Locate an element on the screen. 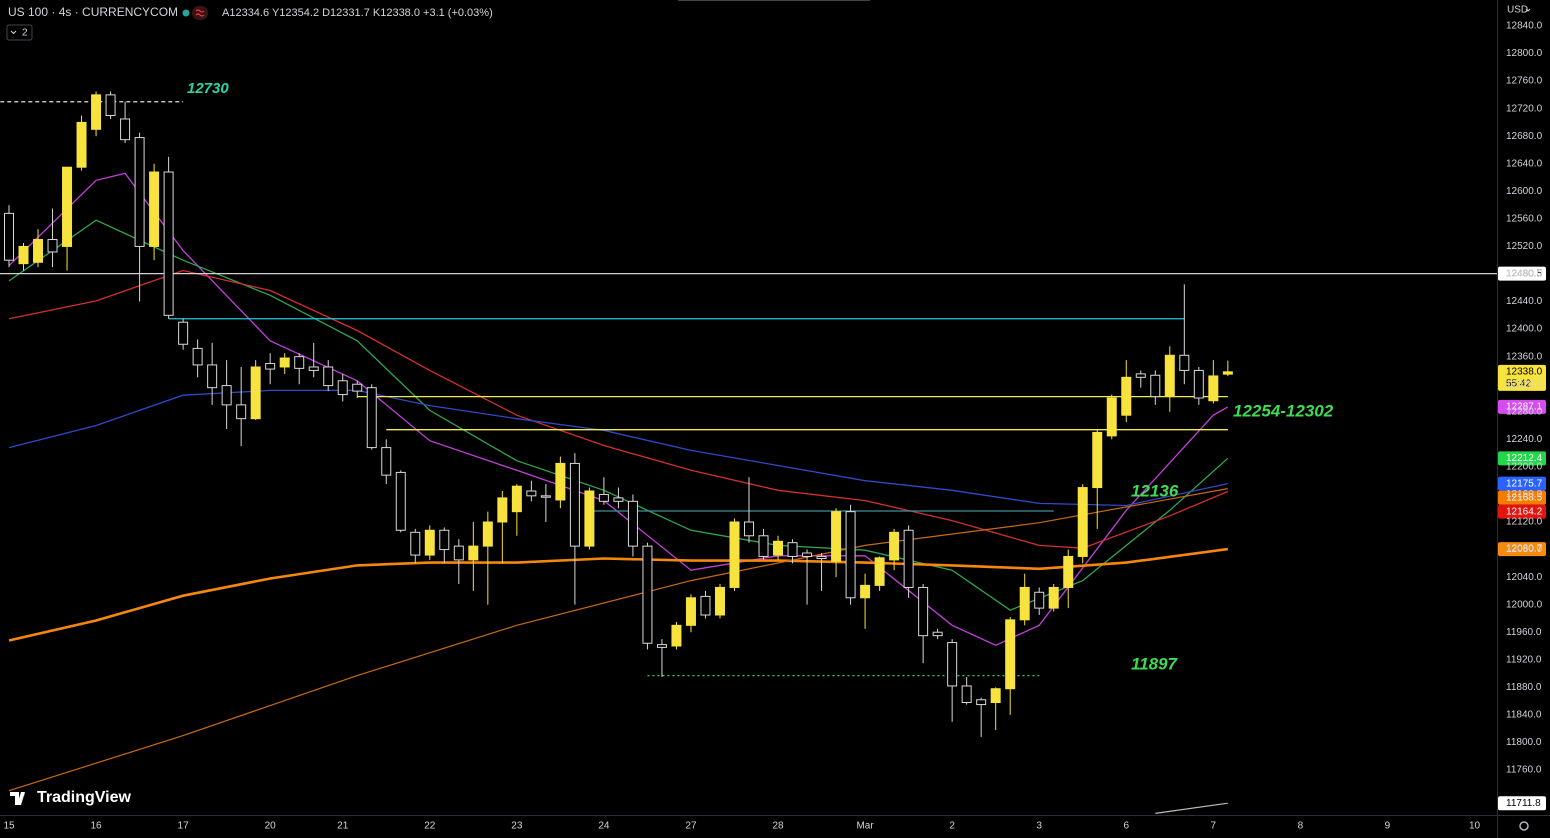  y-tick-label: 12400.0 is located at coordinates (1524, 329).